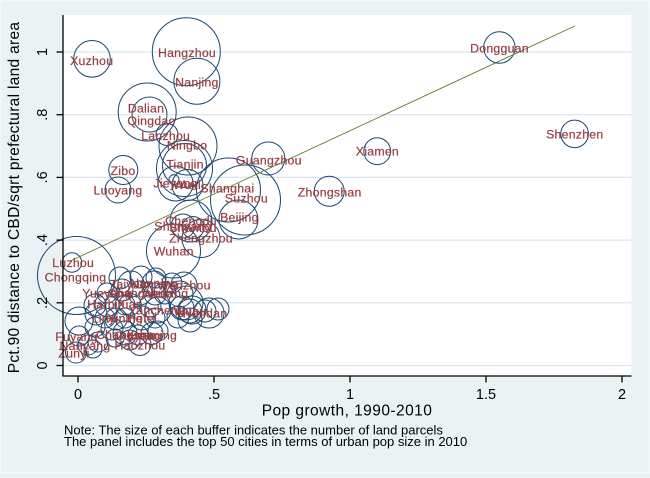 This screenshot has width=650, height=478. I want to click on svg-text: Xian, so click(130, 304).